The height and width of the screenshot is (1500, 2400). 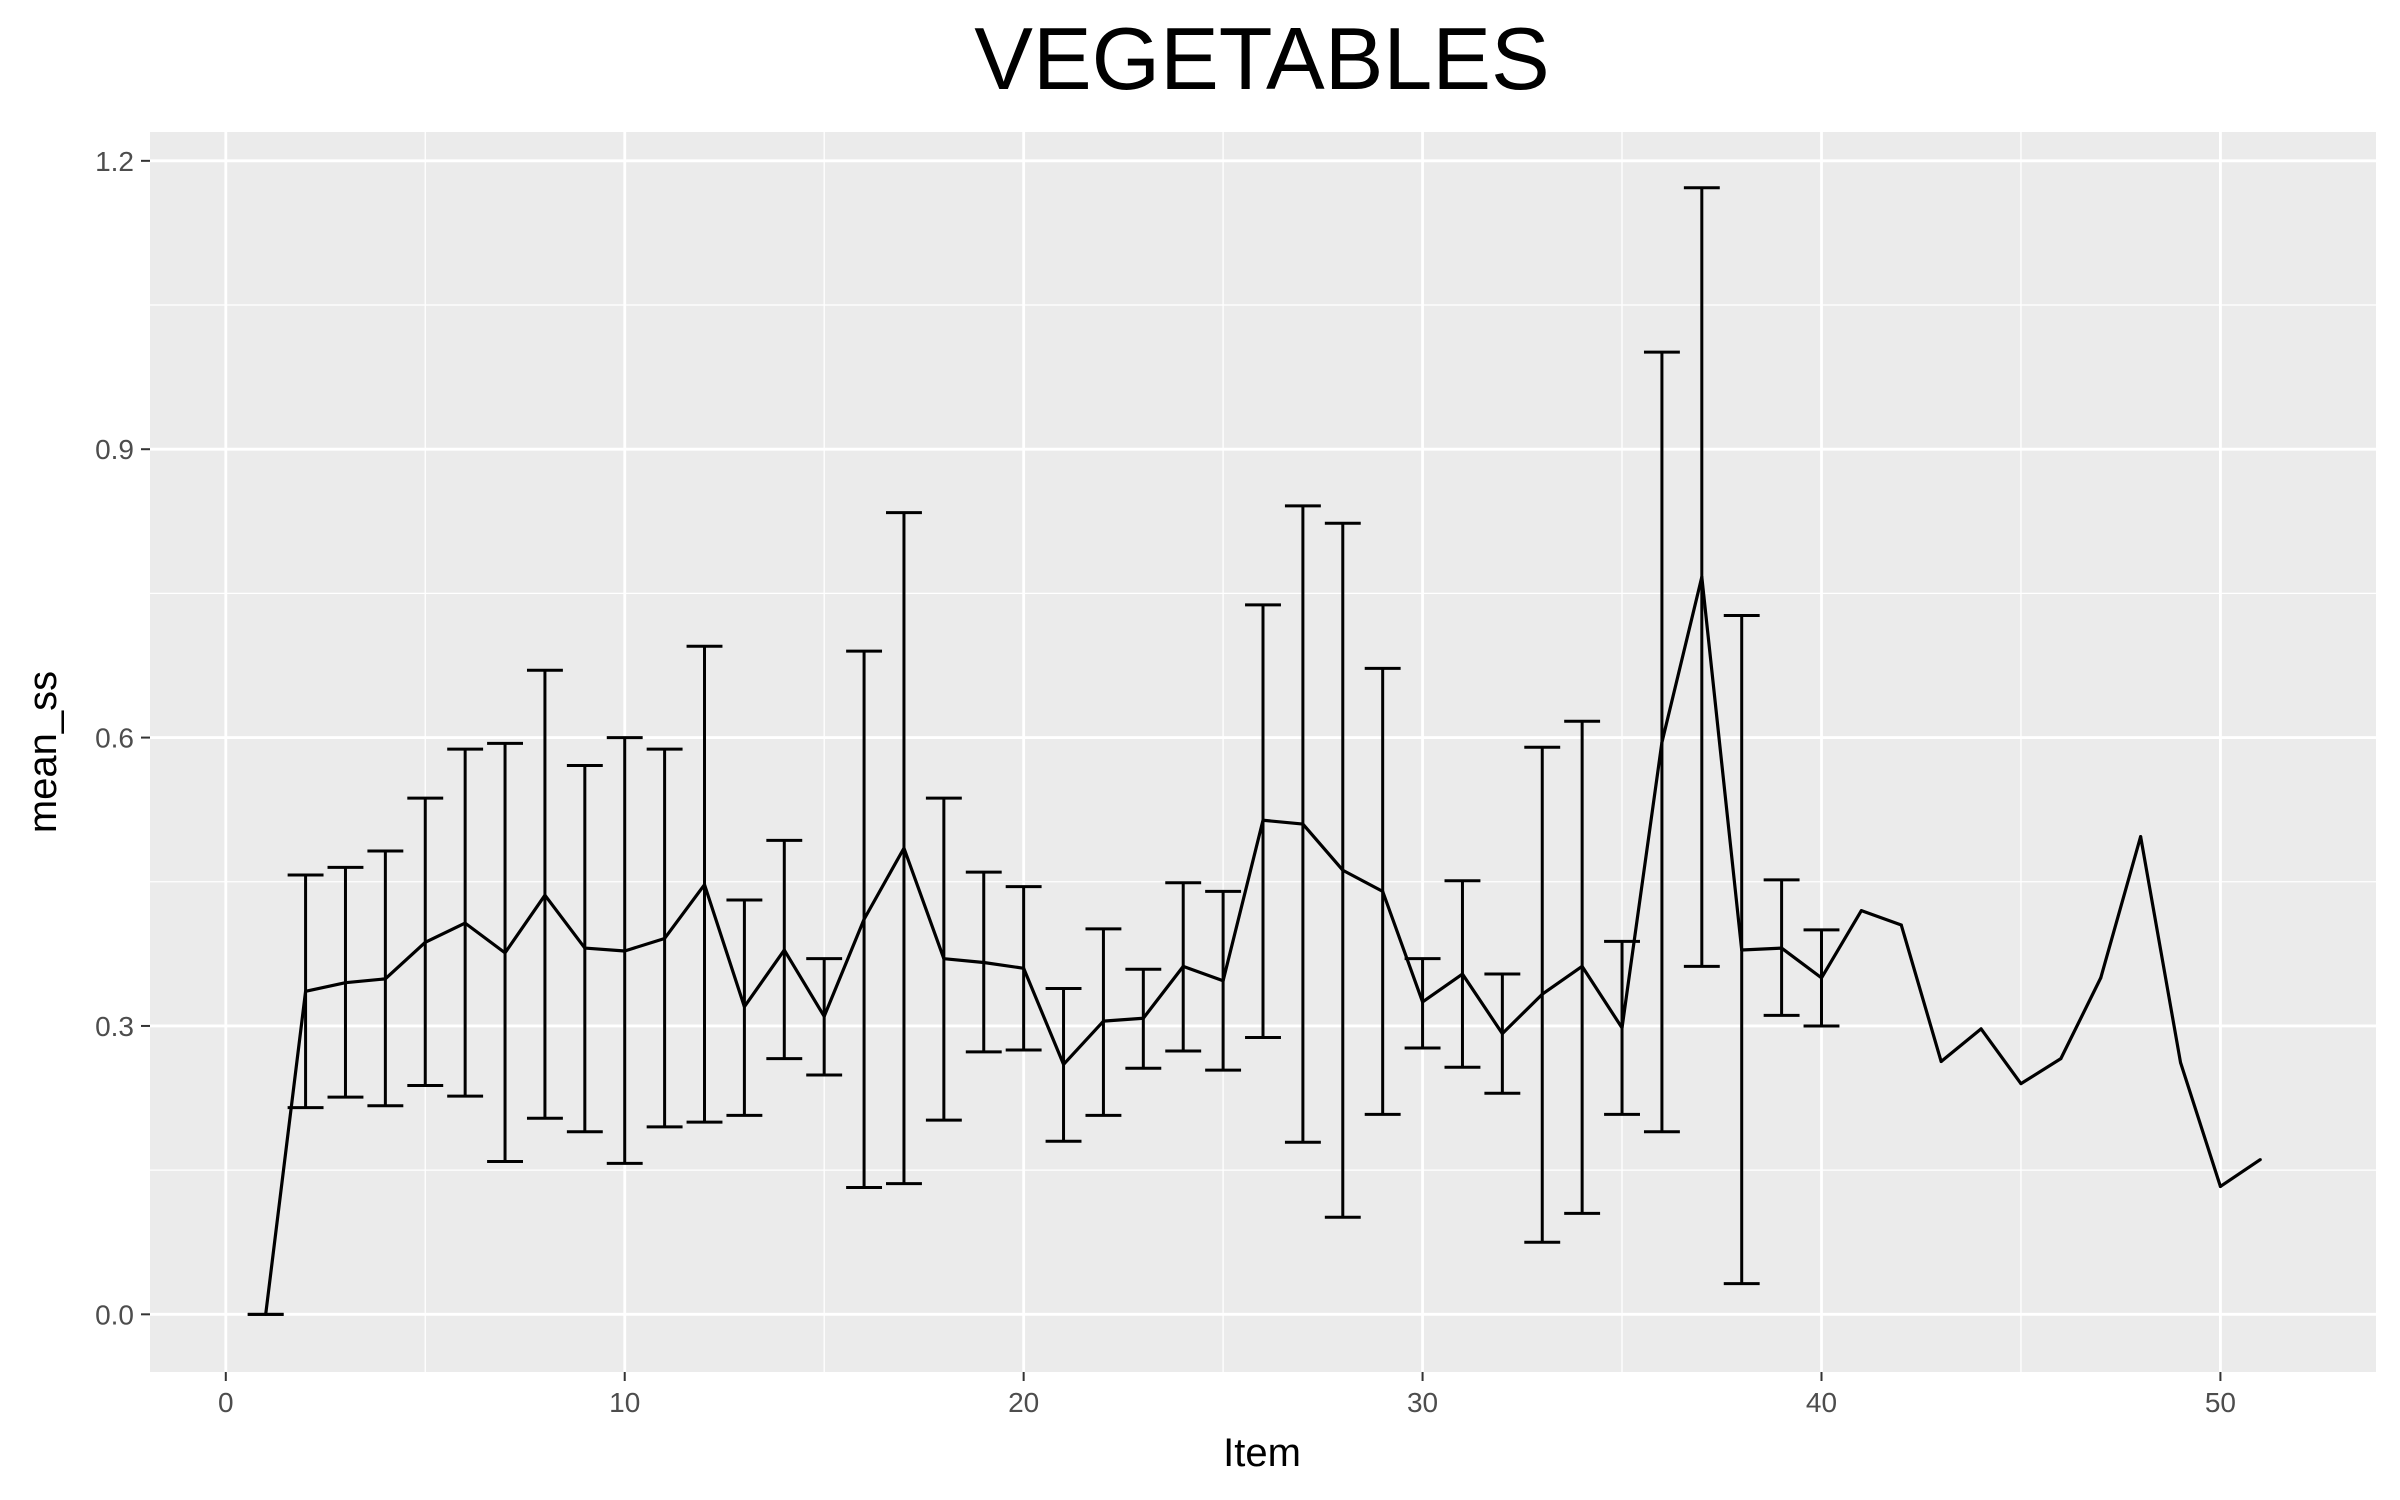 What do you see at coordinates (114, 161) in the screenshot?
I see `y-tick-label: 1.2` at bounding box center [114, 161].